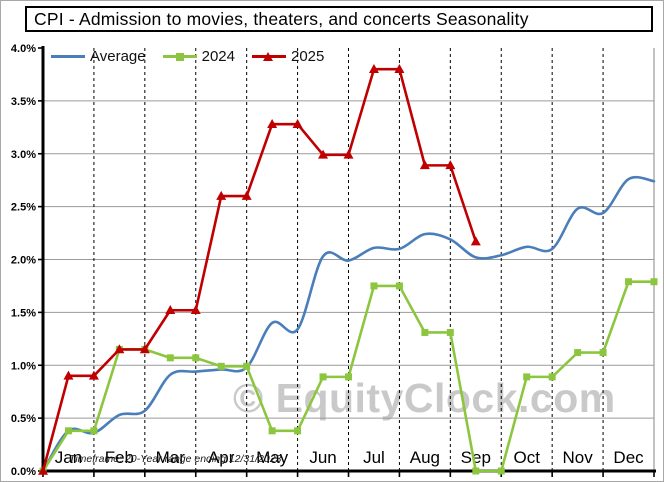 Image resolution: width=664 pixels, height=482 pixels. I want to click on legend-item-2024: 2024, so click(198, 56).